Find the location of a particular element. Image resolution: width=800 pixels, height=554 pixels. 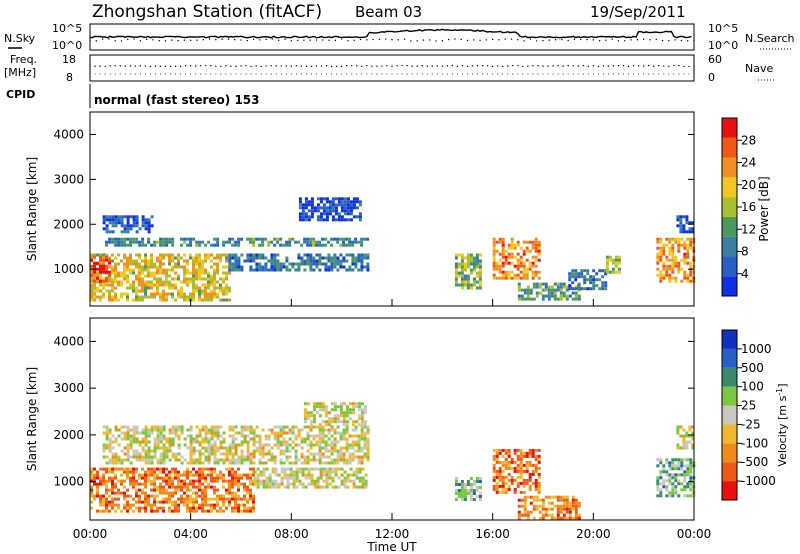

colorbar-tick-label: -100 is located at coordinates (754, 443).